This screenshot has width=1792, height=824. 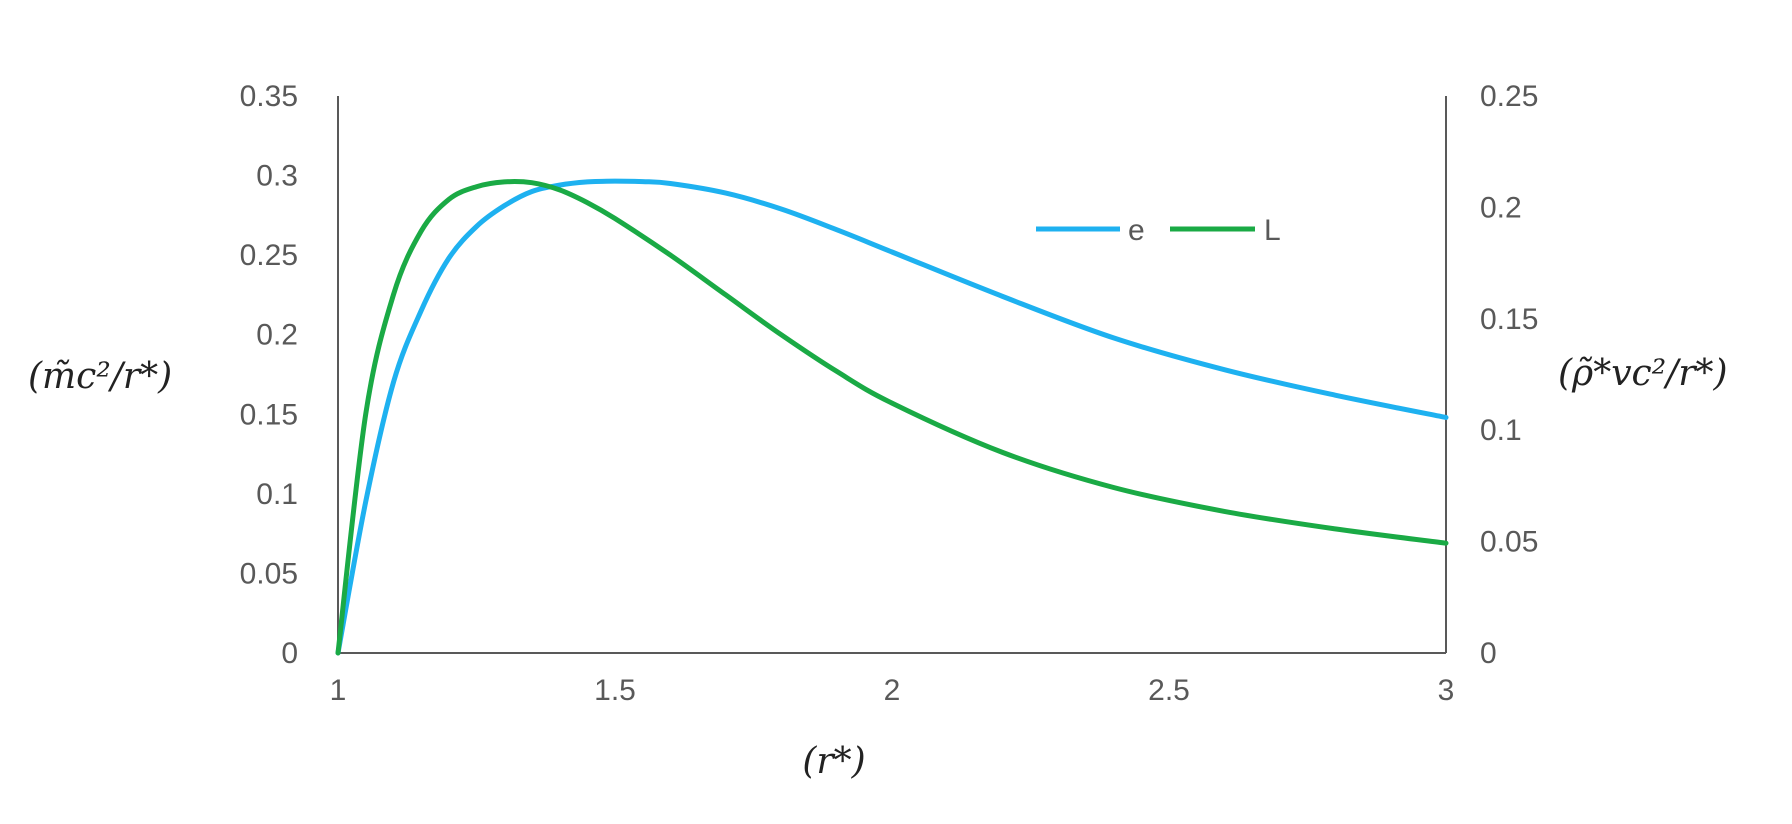 I want to click on legend-label-e: e, so click(x=1136, y=230).